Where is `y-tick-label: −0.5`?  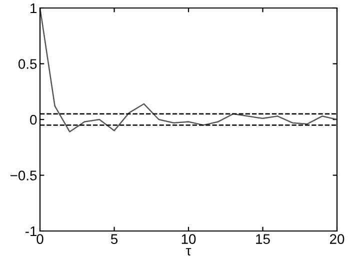
y-tick-label: −0.5 is located at coordinates (23, 175).